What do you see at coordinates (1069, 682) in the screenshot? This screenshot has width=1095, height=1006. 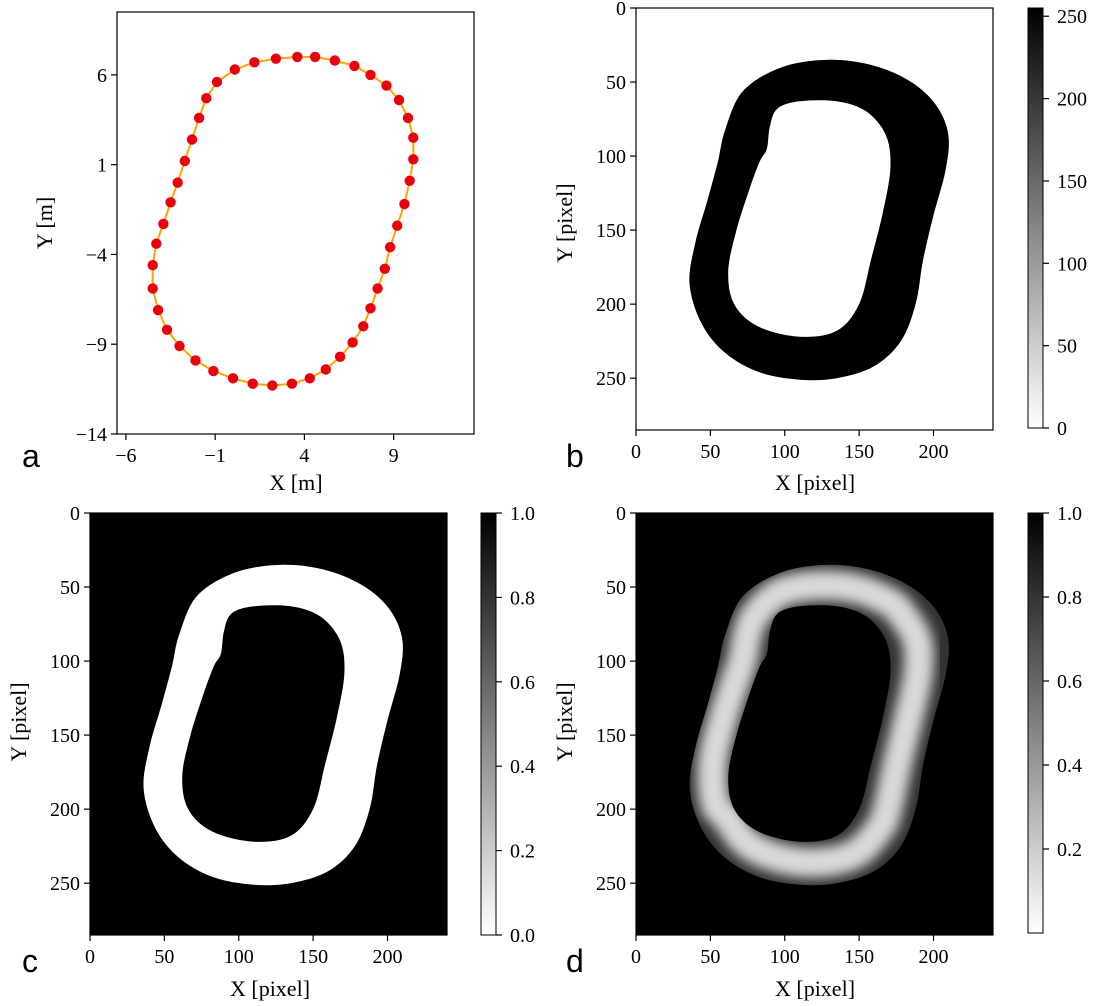 I see `colorbar-tick-label: 0.6` at bounding box center [1069, 682].